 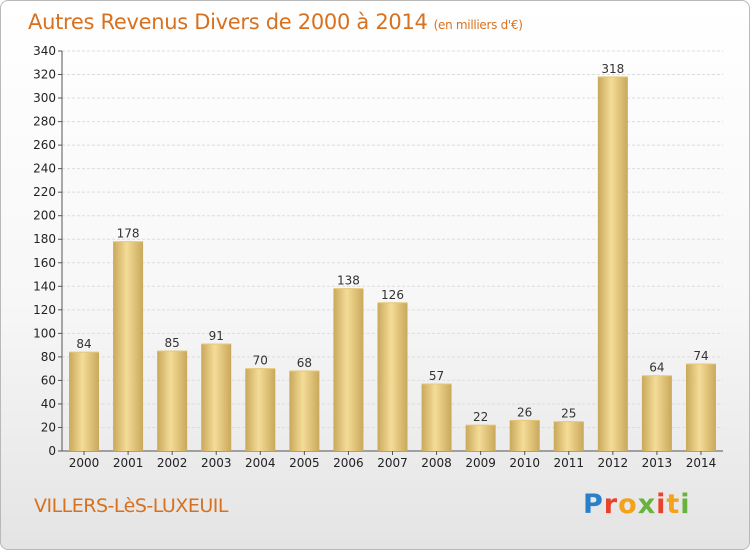 I want to click on data-label: 22, so click(x=480, y=417).